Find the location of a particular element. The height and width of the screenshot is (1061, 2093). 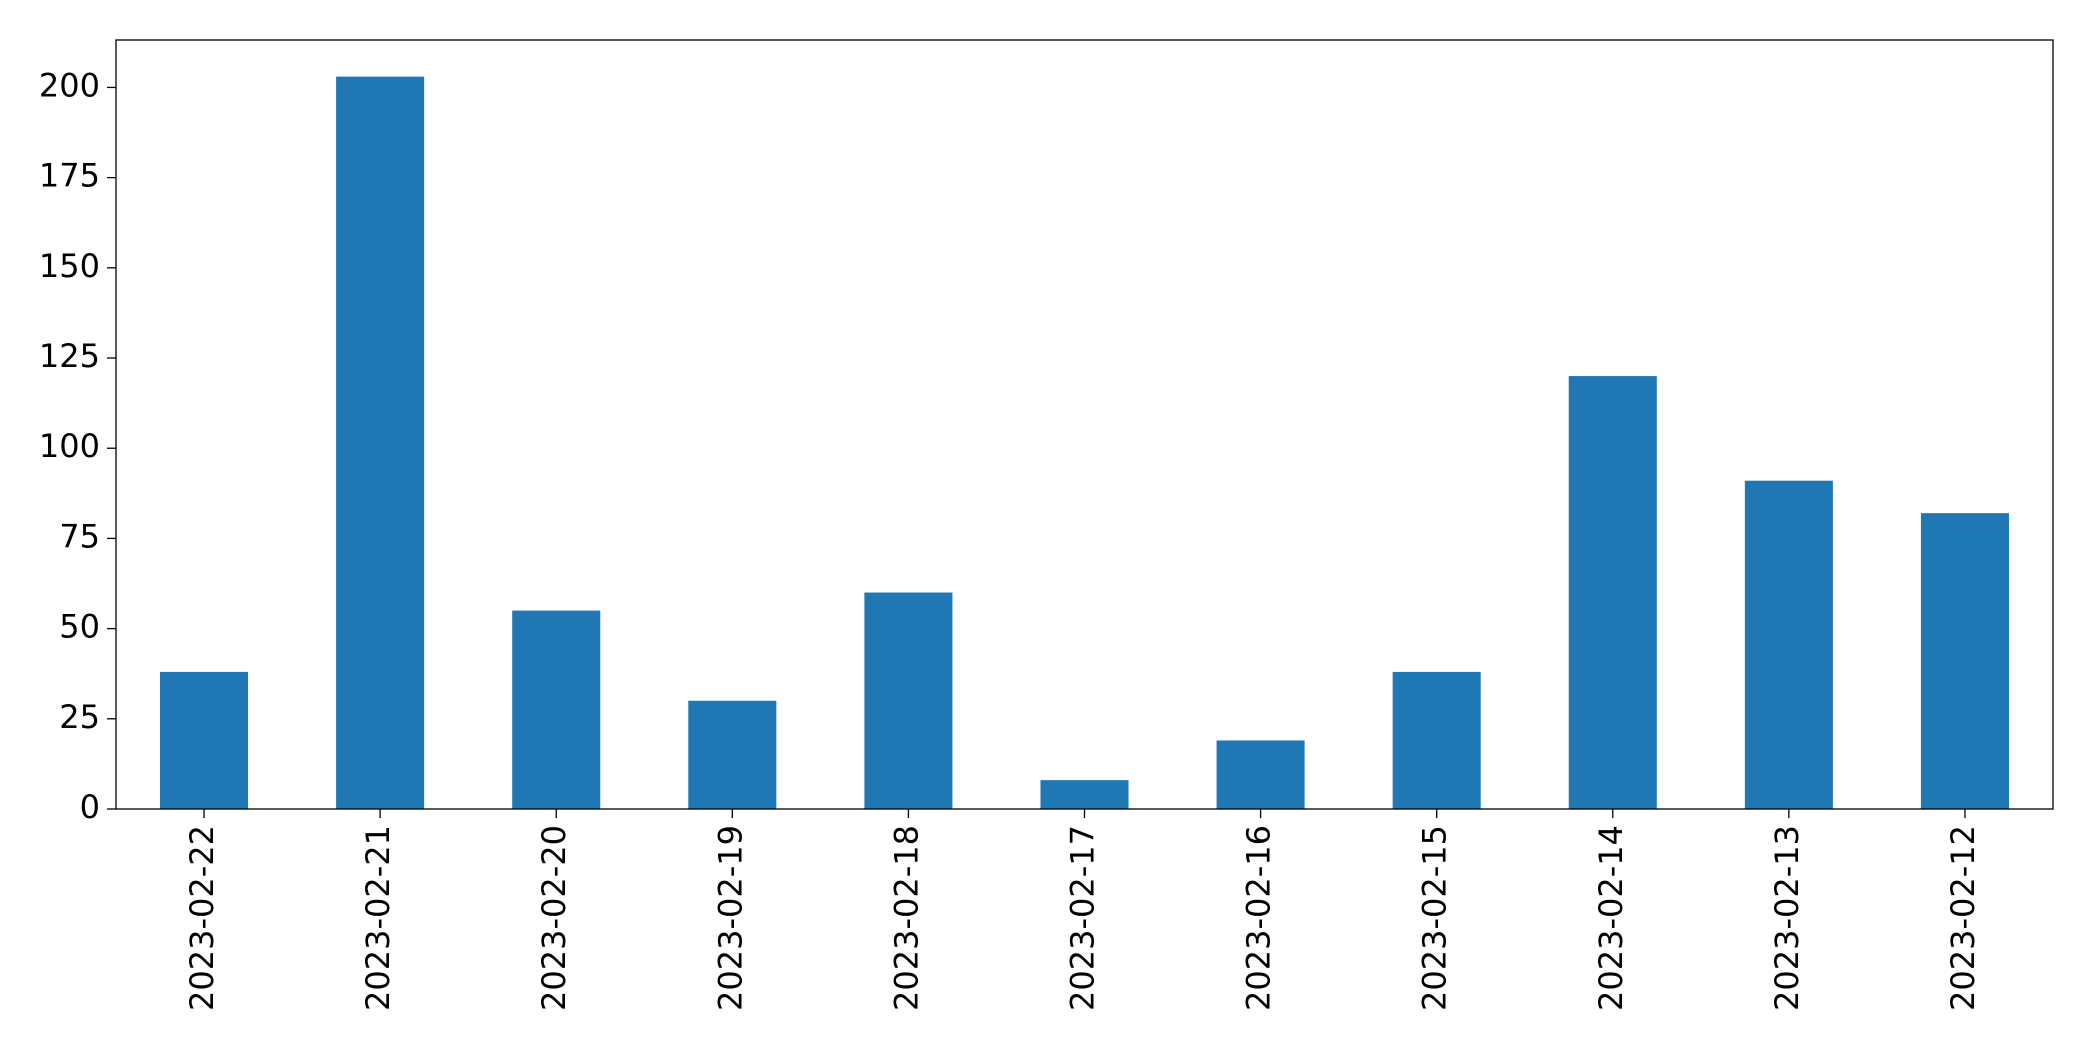

y-tick-label: 200 is located at coordinates (69, 85).